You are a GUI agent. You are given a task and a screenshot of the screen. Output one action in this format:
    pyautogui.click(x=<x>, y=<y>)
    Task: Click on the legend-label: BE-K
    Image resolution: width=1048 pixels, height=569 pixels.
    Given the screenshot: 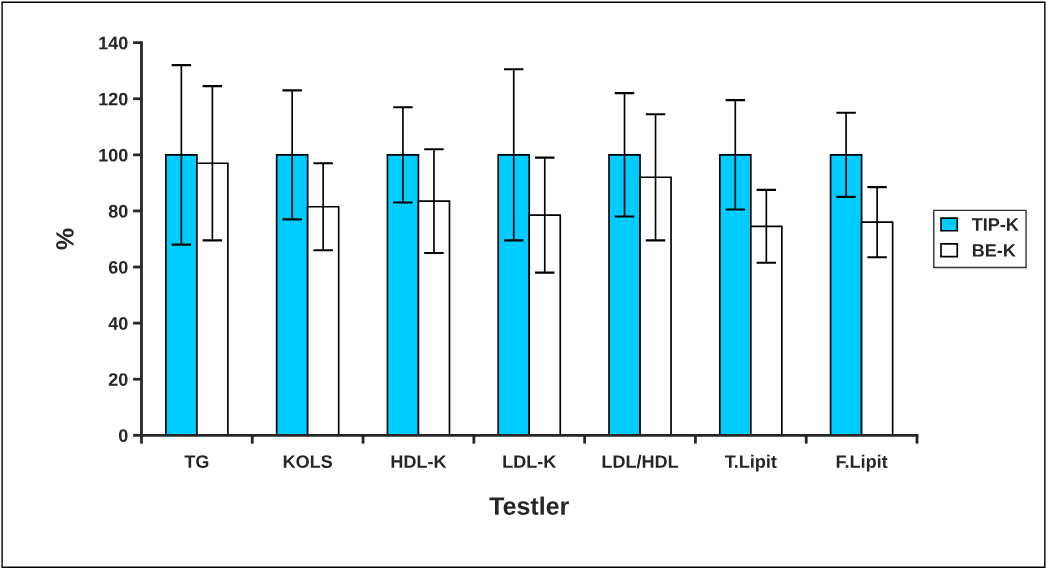 What is the action you would take?
    pyautogui.click(x=994, y=250)
    